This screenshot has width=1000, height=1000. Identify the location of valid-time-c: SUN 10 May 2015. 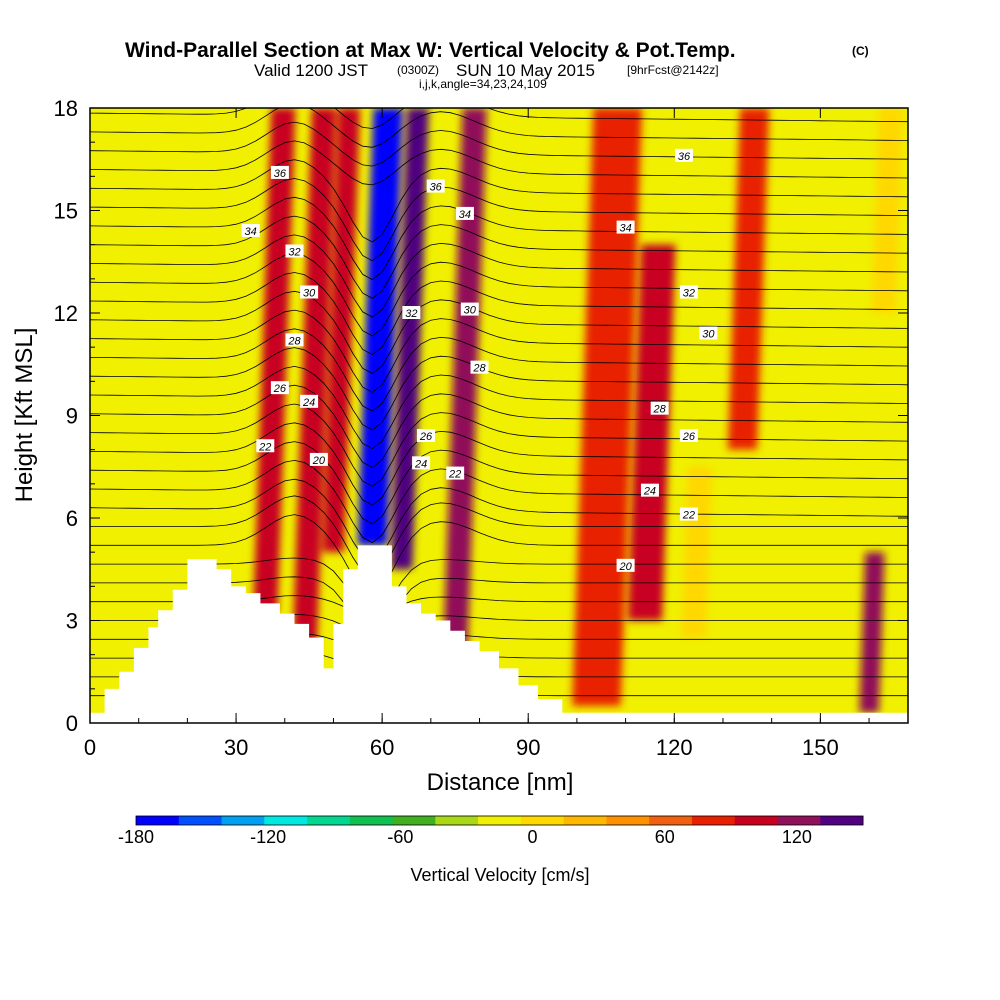
(525, 70).